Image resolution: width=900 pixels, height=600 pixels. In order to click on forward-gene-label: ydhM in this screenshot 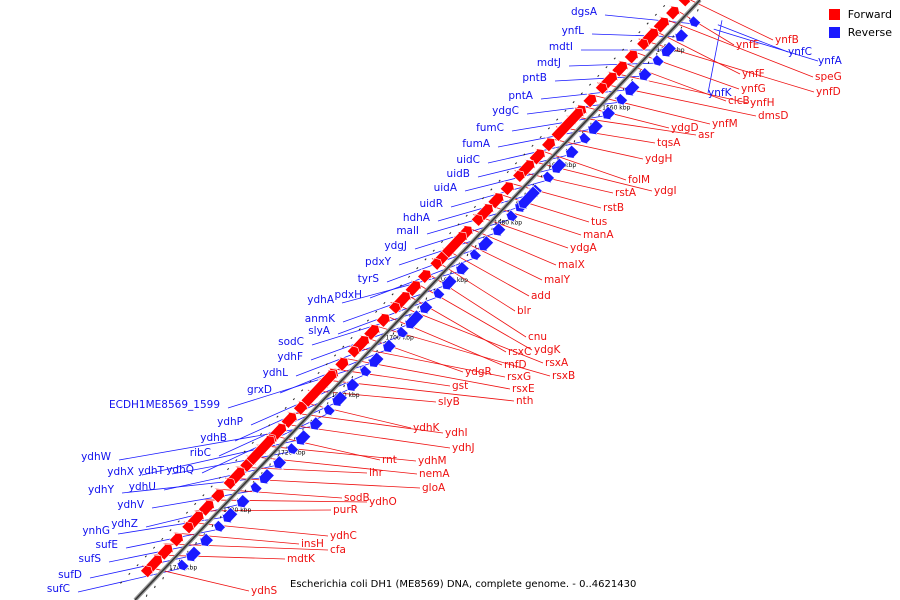, I will do `click(432, 461)`.